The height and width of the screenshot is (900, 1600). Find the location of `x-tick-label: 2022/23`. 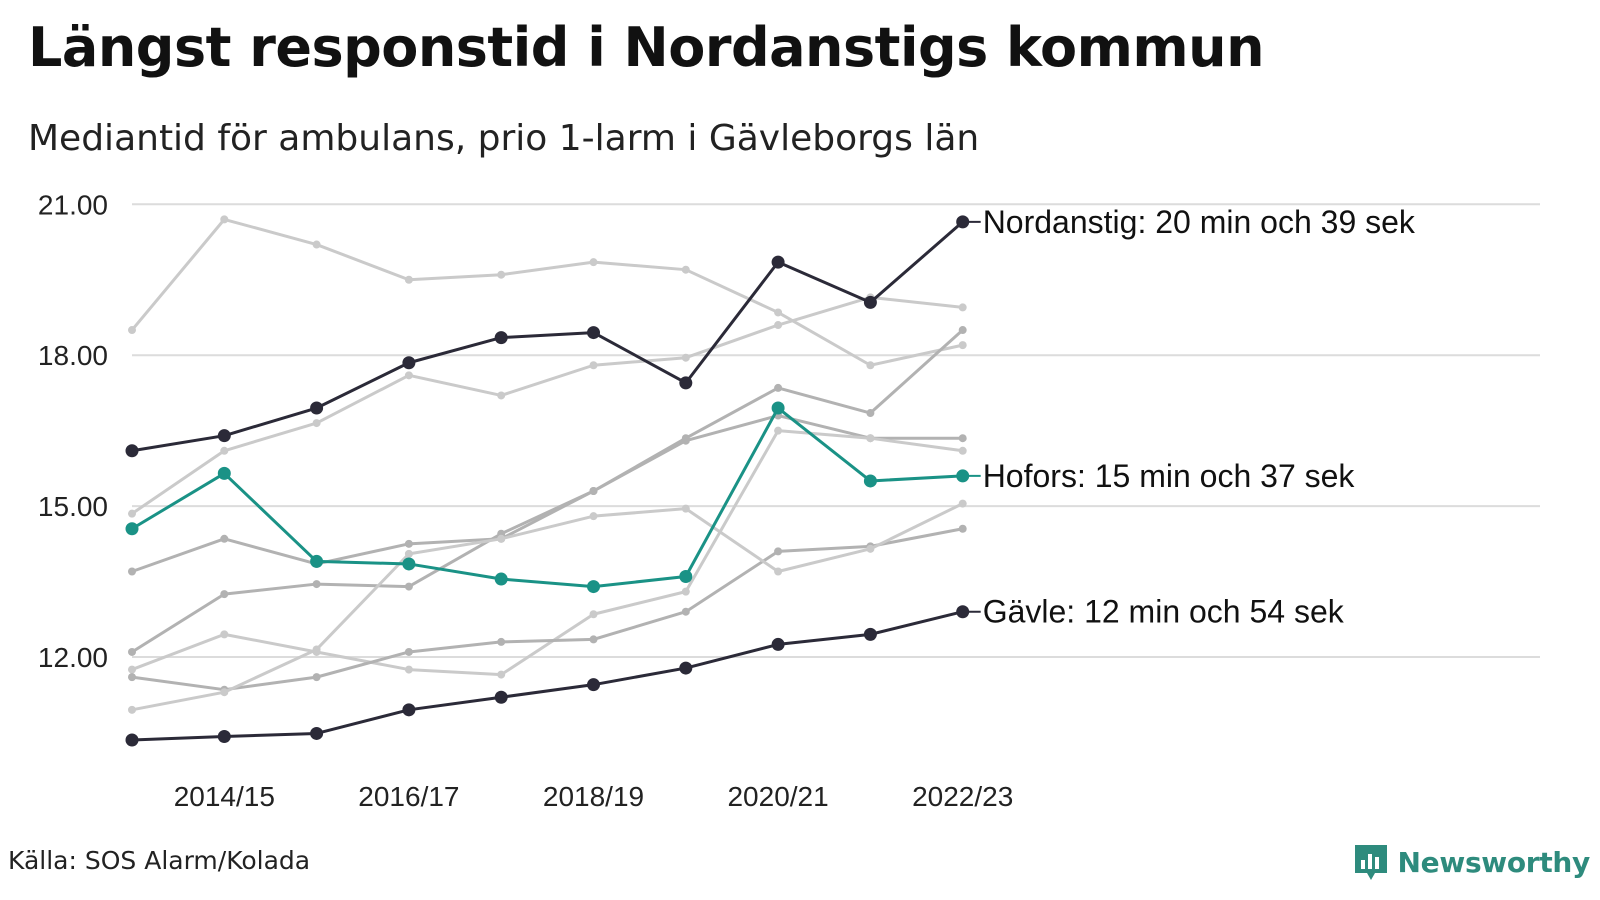

x-tick-label: 2022/23 is located at coordinates (962, 796).